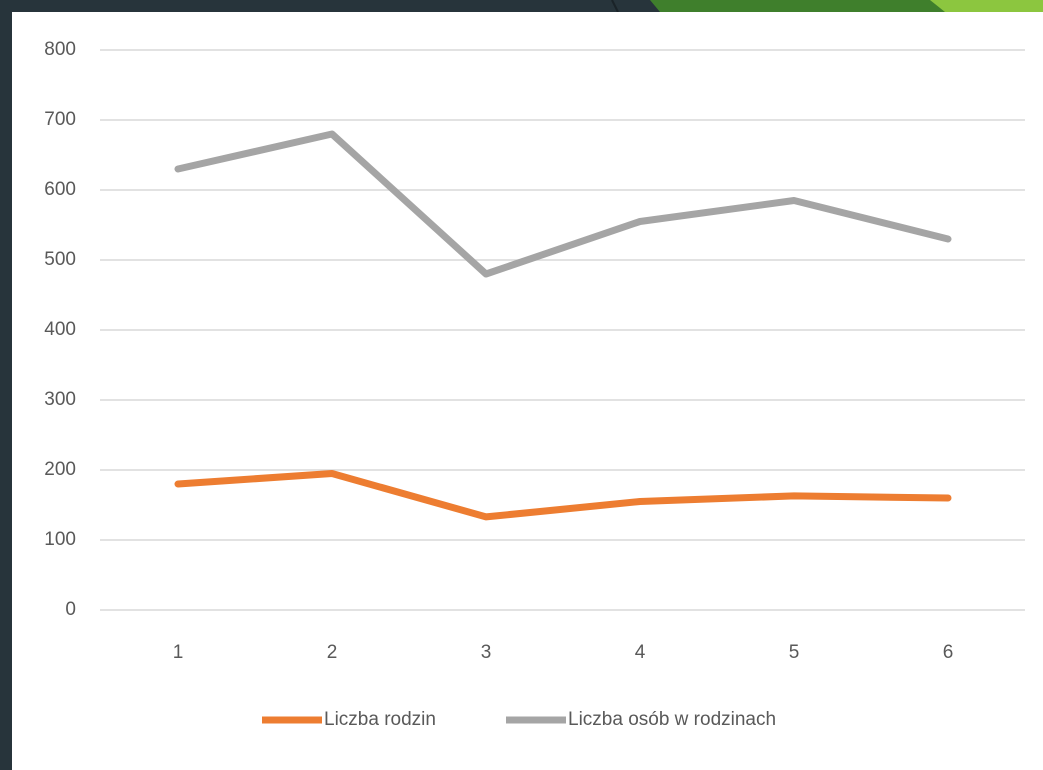  Describe the element at coordinates (672, 719) in the screenshot. I see `legend-label: Liczba osób w rodzinach` at that location.